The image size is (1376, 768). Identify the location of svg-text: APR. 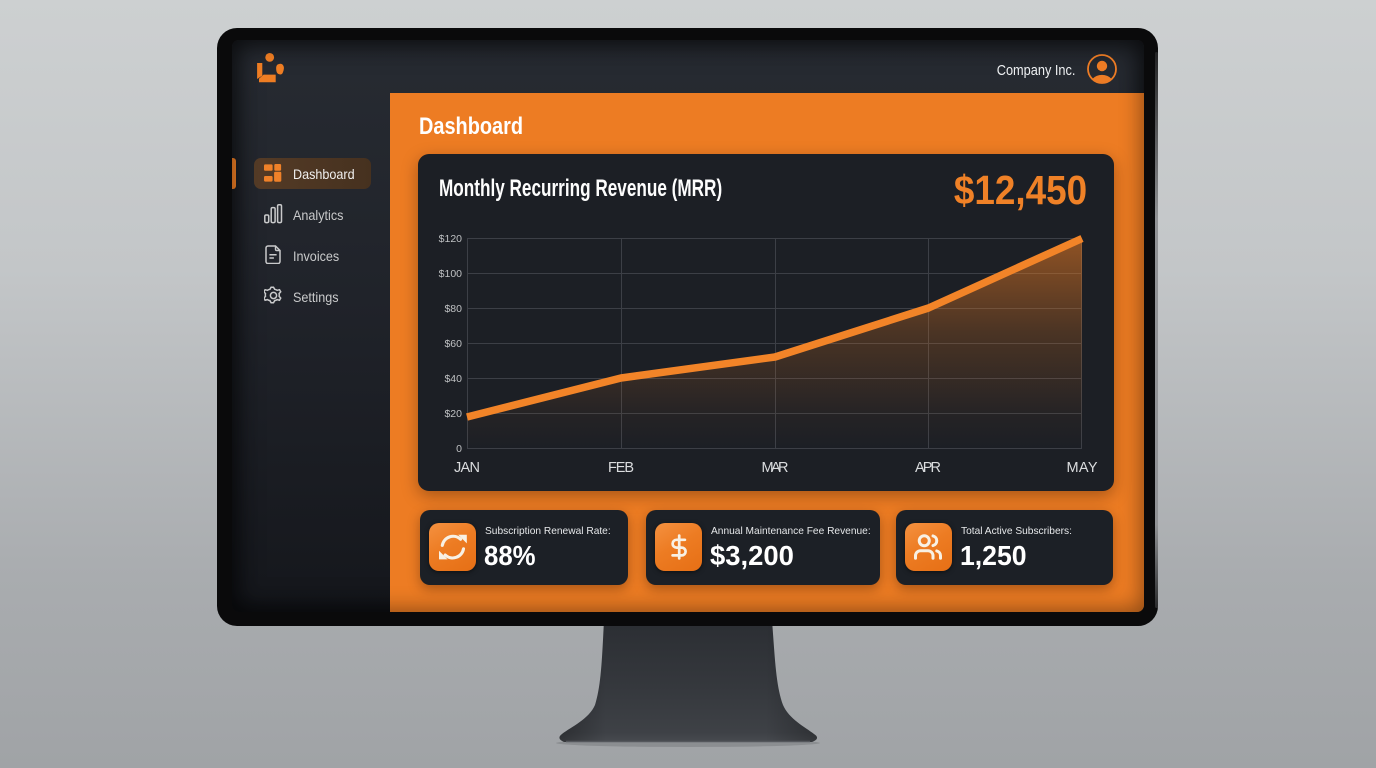
(928, 468).